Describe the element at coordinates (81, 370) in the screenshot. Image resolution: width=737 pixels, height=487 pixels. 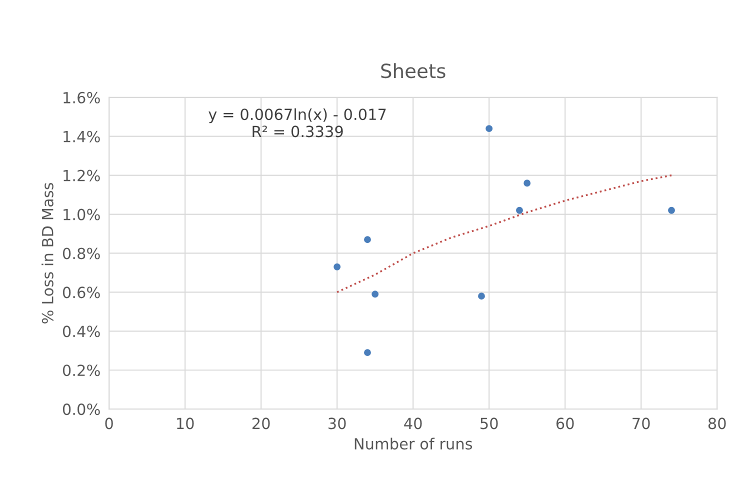
I see `y-tick-label: 0.2%` at that location.